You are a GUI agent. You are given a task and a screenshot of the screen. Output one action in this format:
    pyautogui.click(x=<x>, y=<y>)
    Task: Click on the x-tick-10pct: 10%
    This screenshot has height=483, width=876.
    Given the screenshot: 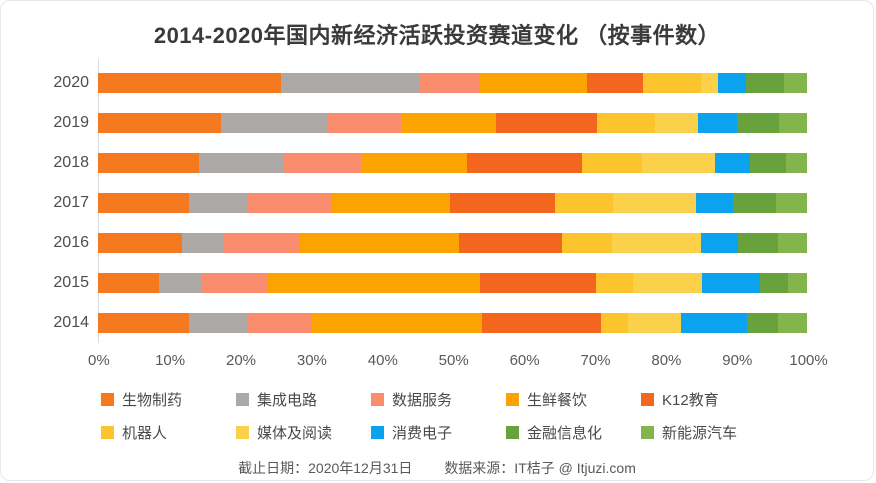 What is the action you would take?
    pyautogui.click(x=170, y=360)
    